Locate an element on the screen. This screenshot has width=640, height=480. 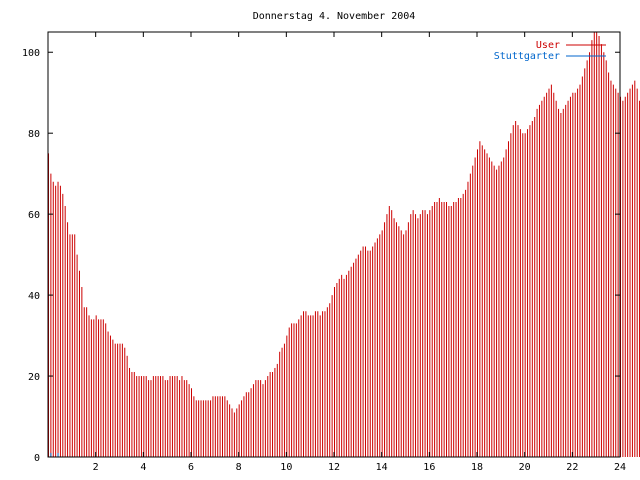
x-tick-label: 18 is located at coordinates (477, 467).